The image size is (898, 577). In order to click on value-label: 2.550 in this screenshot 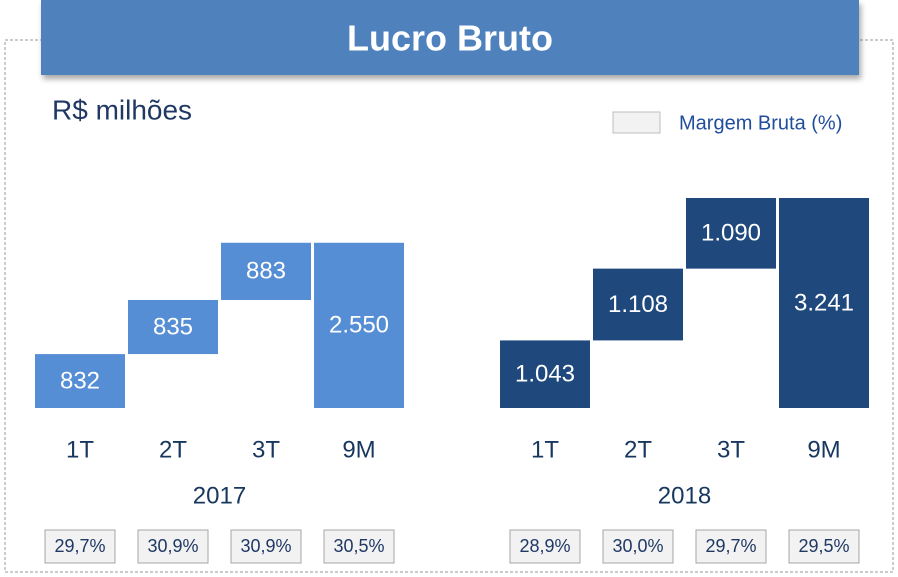, I will do `click(359, 325)`.